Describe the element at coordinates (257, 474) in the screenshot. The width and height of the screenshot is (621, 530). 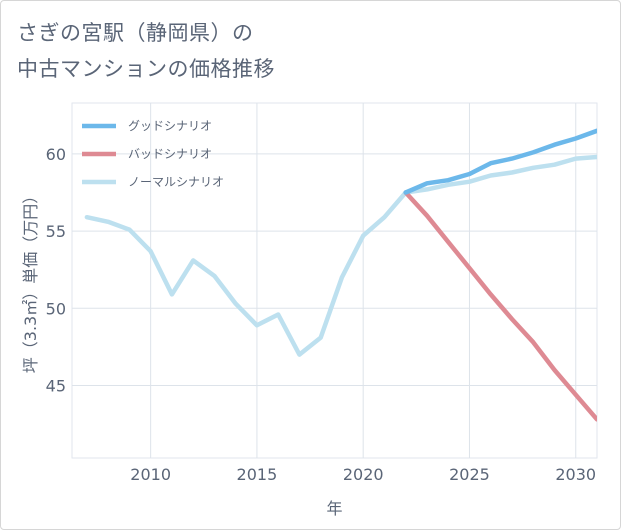
I see `x-tick-label: 2015` at that location.